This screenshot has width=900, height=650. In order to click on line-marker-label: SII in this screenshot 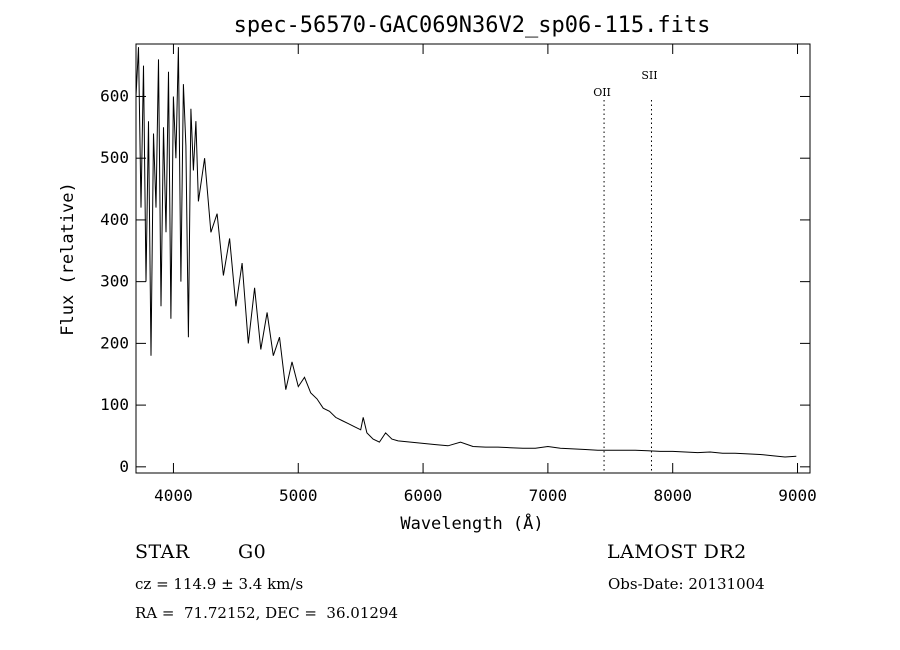, I will do `click(649, 75)`.